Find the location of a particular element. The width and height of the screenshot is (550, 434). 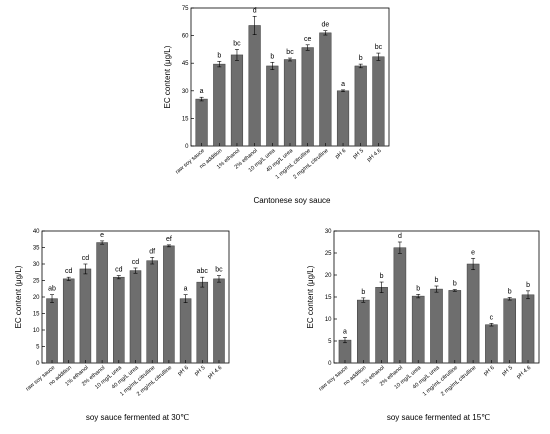

y-tick-label: 0 is located at coordinates (187, 147).